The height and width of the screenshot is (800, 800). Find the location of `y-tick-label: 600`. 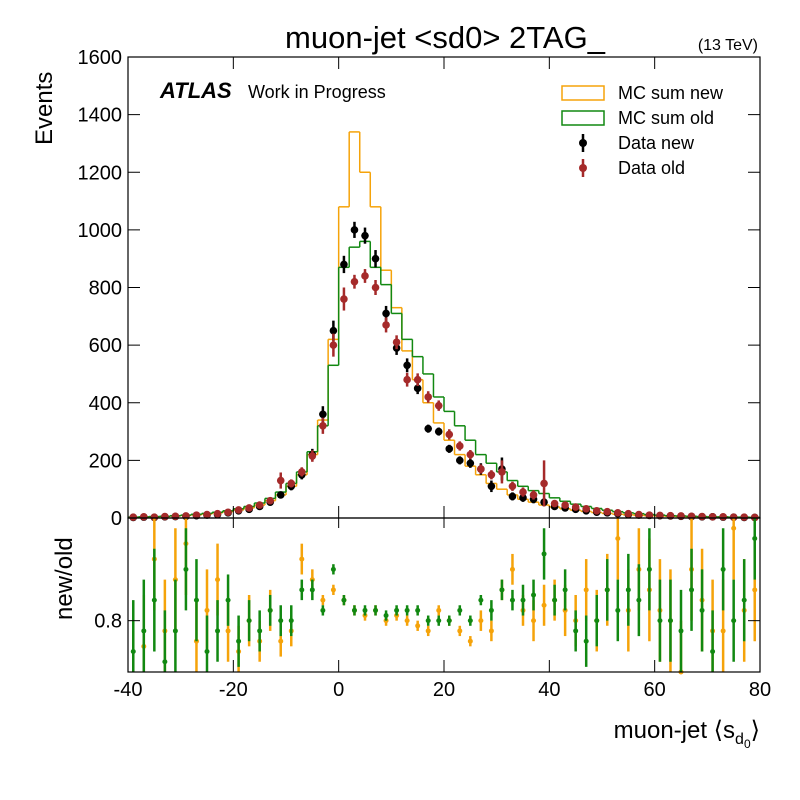

y-tick-label: 600 is located at coordinates (105, 346).